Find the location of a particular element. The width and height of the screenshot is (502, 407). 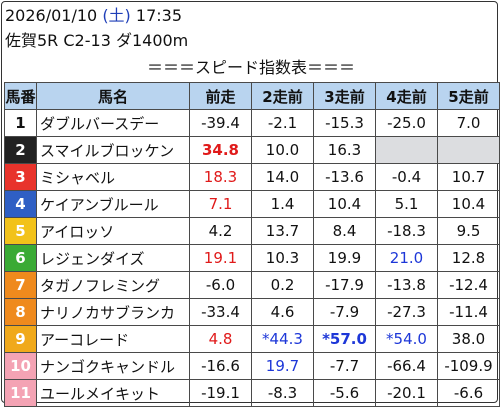

table-row: 8 ナリノカサブランカ -33.4 4.6 -7.9 -27.3 -11.4 is located at coordinates (252, 312).